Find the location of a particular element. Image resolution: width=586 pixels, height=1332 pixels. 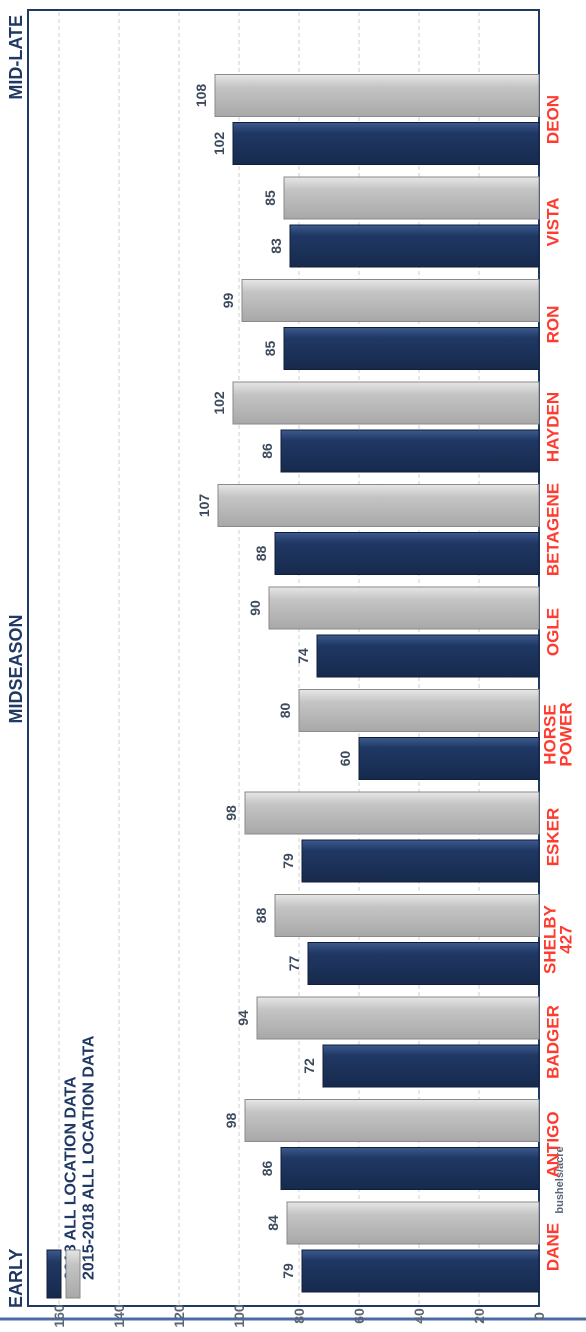

bar-2015-2018-hayden is located at coordinates (386, 403).